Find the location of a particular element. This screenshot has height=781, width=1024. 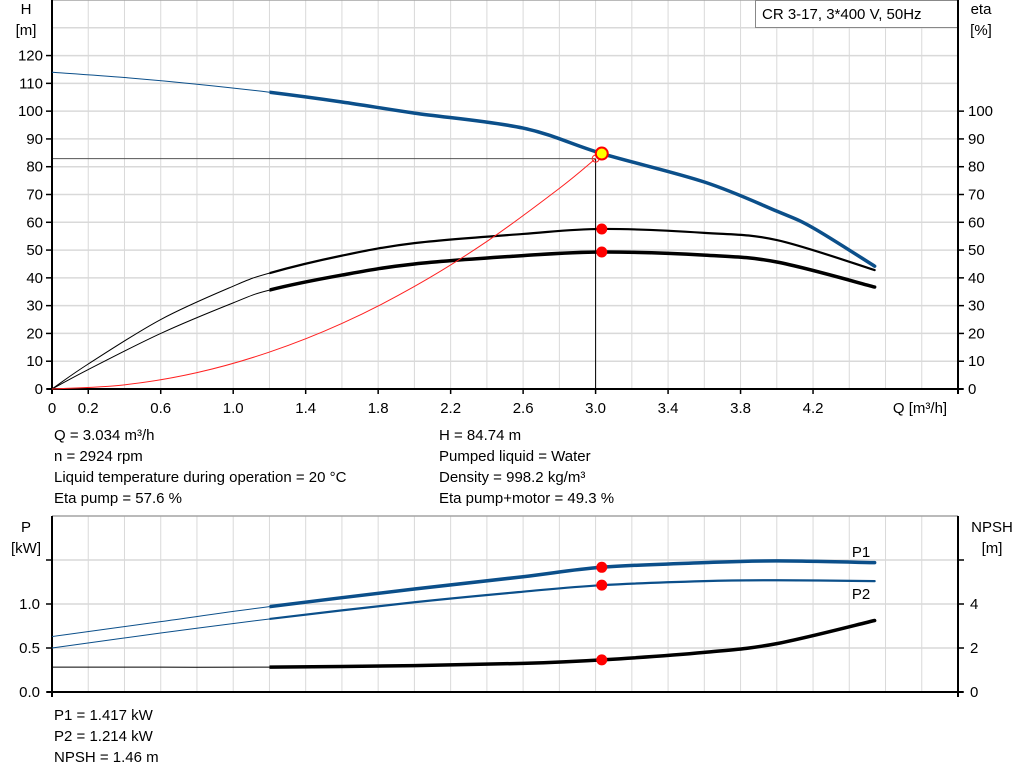

legend-box-label: CR 3-17, 3*400 V, 50Hz is located at coordinates (842, 14).